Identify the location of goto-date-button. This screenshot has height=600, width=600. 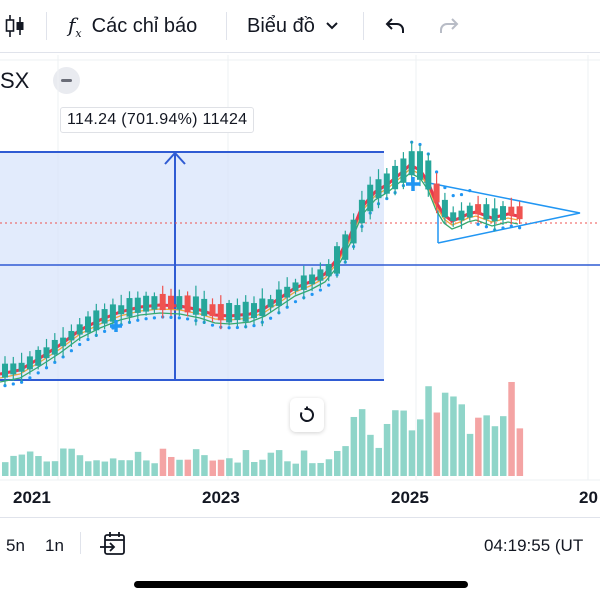
(113, 546).